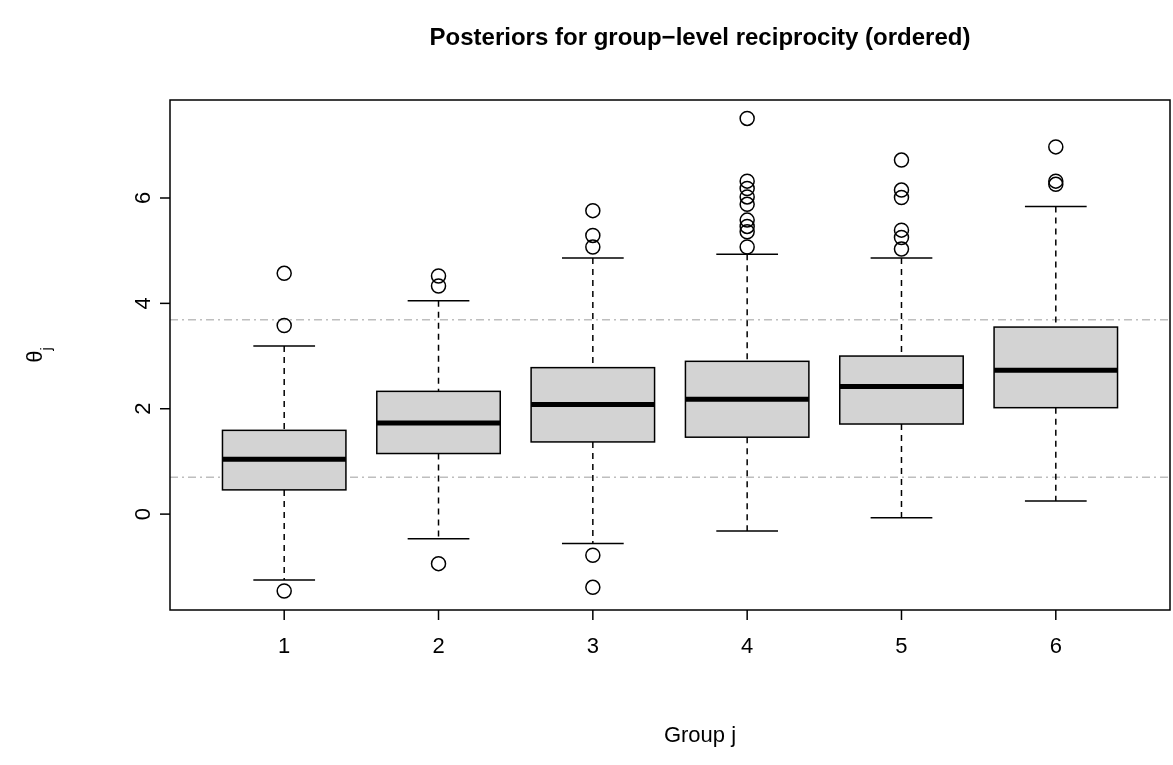 This screenshot has height=765, width=1173. What do you see at coordinates (1055, 645) in the screenshot?
I see `x-tick-label: 6` at bounding box center [1055, 645].